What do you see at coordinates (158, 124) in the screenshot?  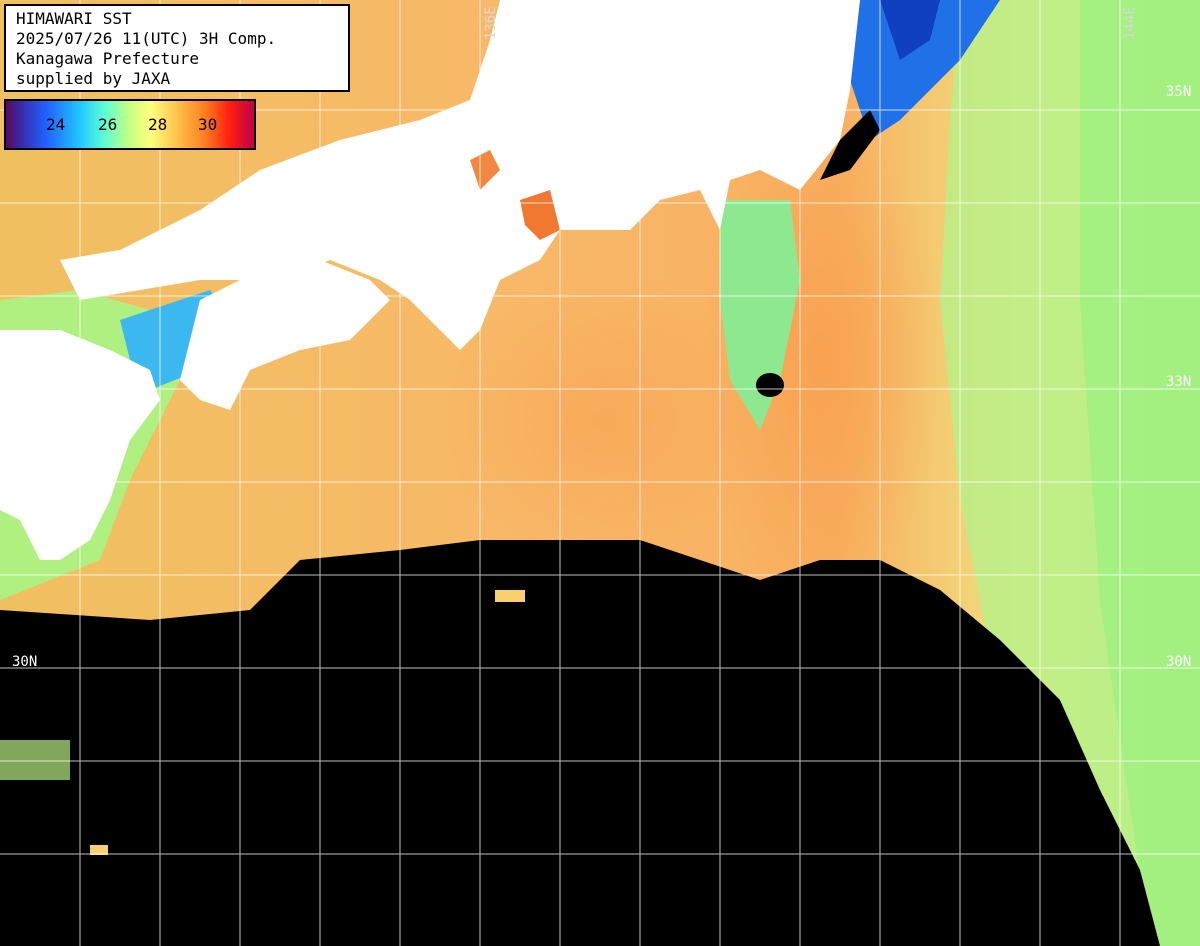 I see `legend-tick-28: 28` at bounding box center [158, 124].